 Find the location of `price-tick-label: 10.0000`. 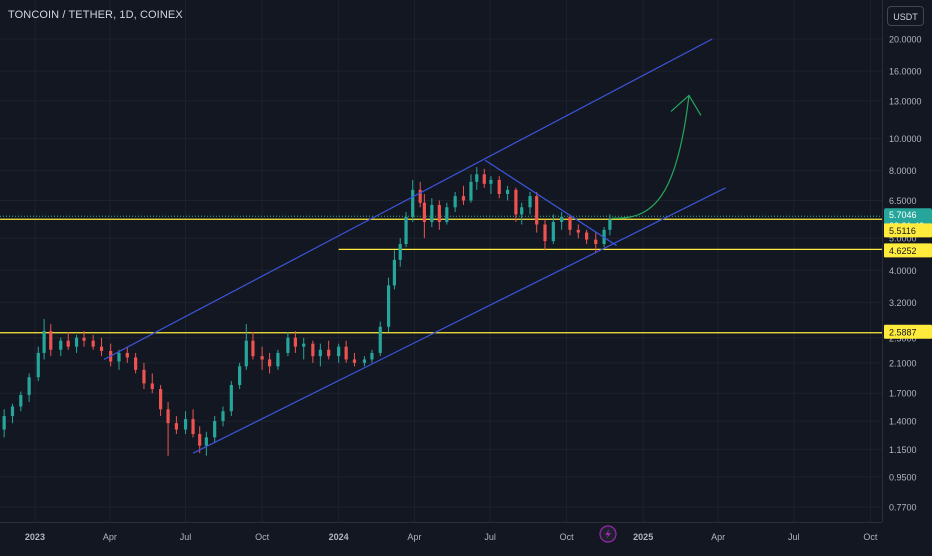

price-tick-label: 10.0000 is located at coordinates (905, 139).